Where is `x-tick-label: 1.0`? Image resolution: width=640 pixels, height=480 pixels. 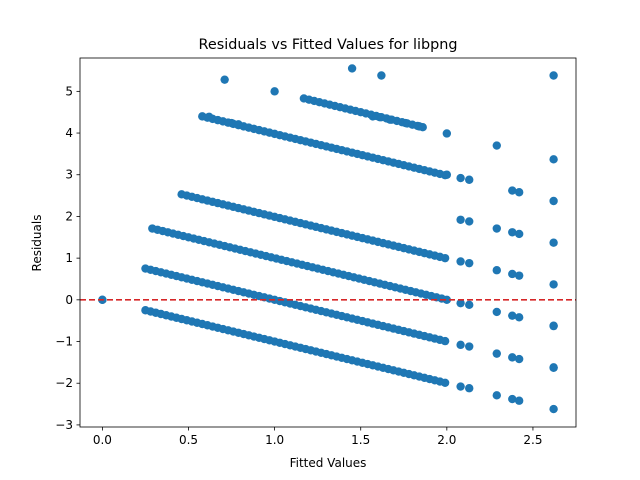 x-tick-label: 1.0 is located at coordinates (274, 440).